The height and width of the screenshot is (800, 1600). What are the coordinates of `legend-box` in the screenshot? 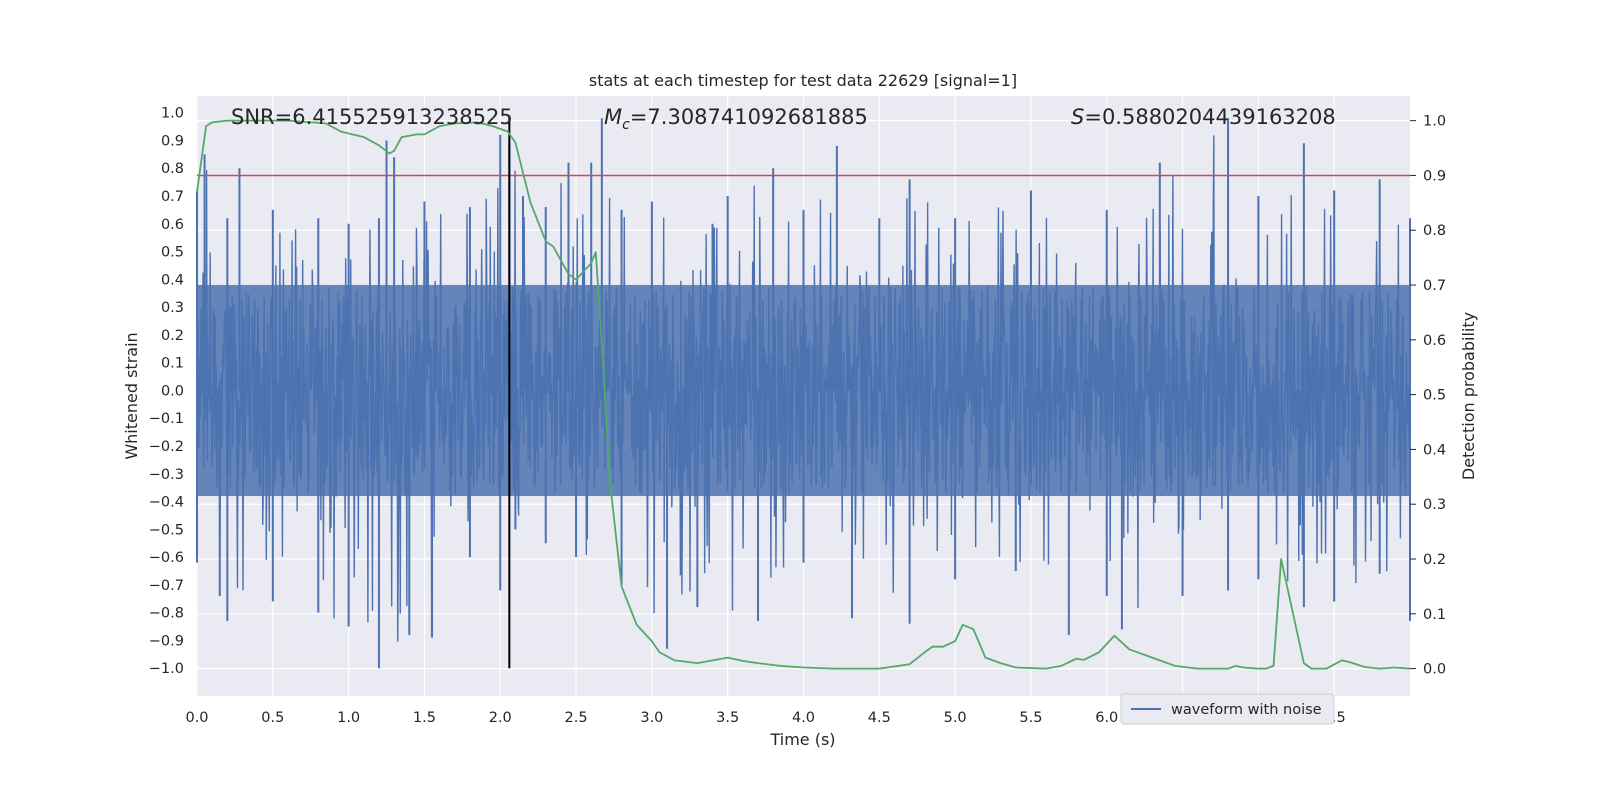 It's located at (1227, 709).